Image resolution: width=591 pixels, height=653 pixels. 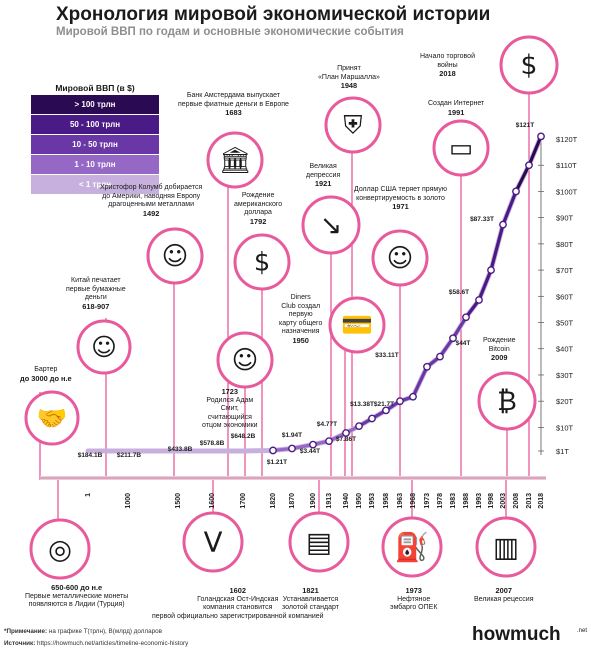 I want to click on event-label: 1821 Устанавливается золотой стандарт, so click(x=310, y=599).